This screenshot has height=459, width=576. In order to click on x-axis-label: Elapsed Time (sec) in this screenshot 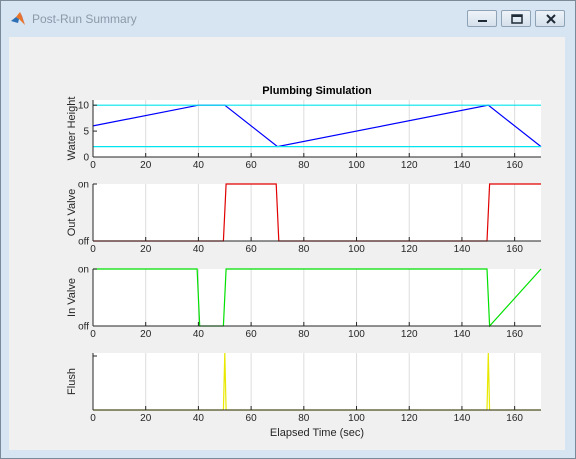, I will do `click(317, 433)`.